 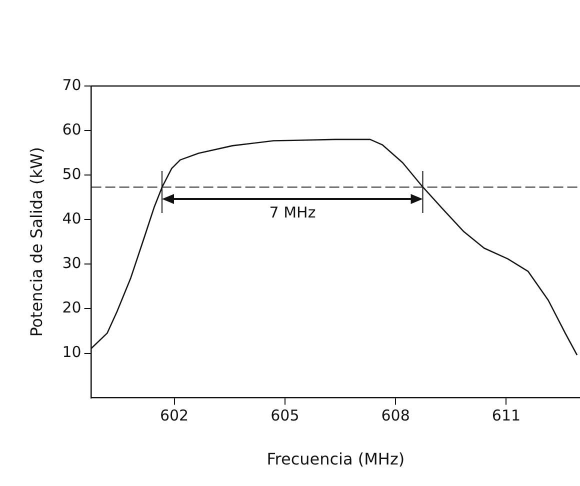 What do you see at coordinates (72, 129) in the screenshot?
I see `y-tick-label: 60` at bounding box center [72, 129].